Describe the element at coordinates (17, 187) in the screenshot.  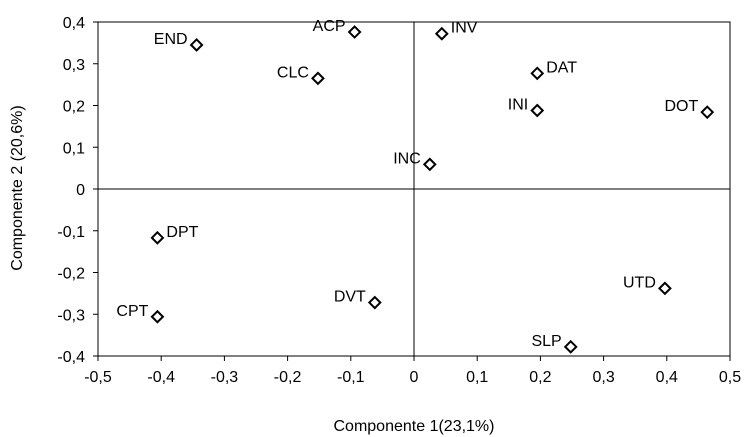
I see `y-axis-label: Componente 2 (20,6%)` at that location.